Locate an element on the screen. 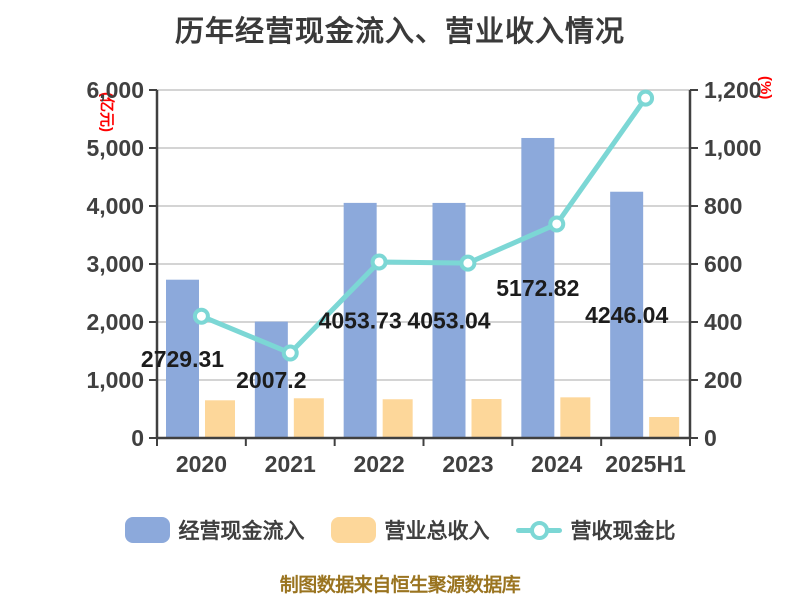 This screenshot has height=600, width=800. right-axis-tick-label: 200 is located at coordinates (723, 380).